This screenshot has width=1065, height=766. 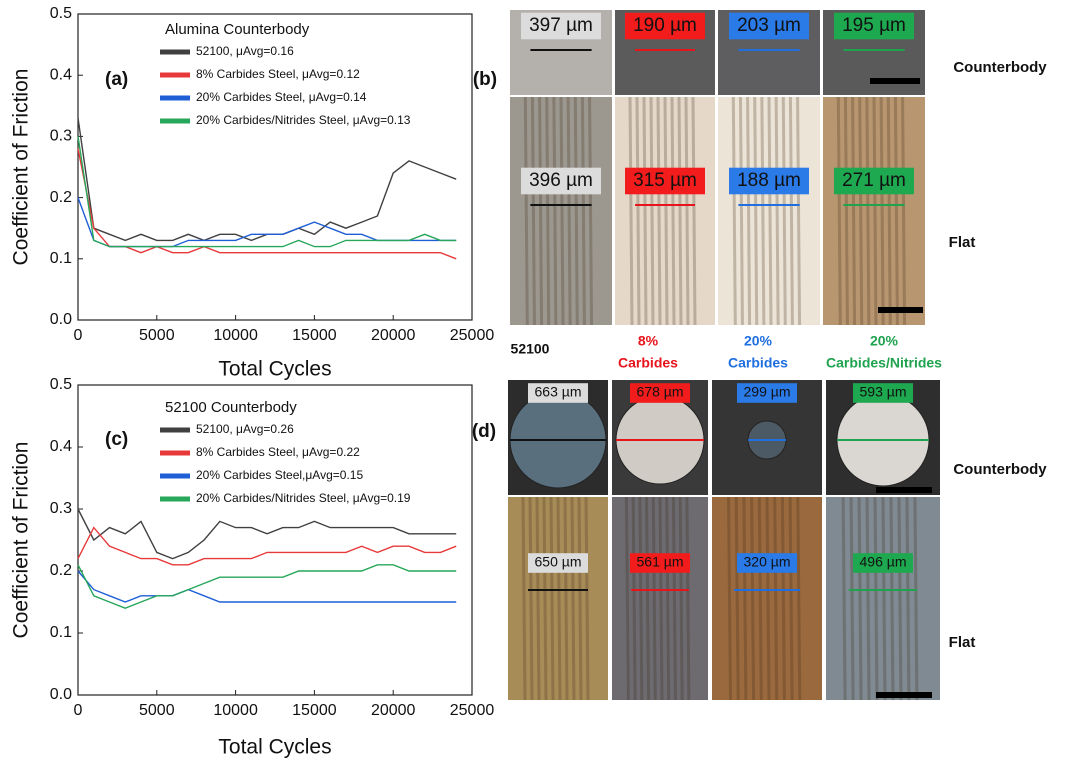 What do you see at coordinates (278, 74) in the screenshot?
I see `legend-entry: 8% Carbides Steel, μAvg=0.12` at bounding box center [278, 74].